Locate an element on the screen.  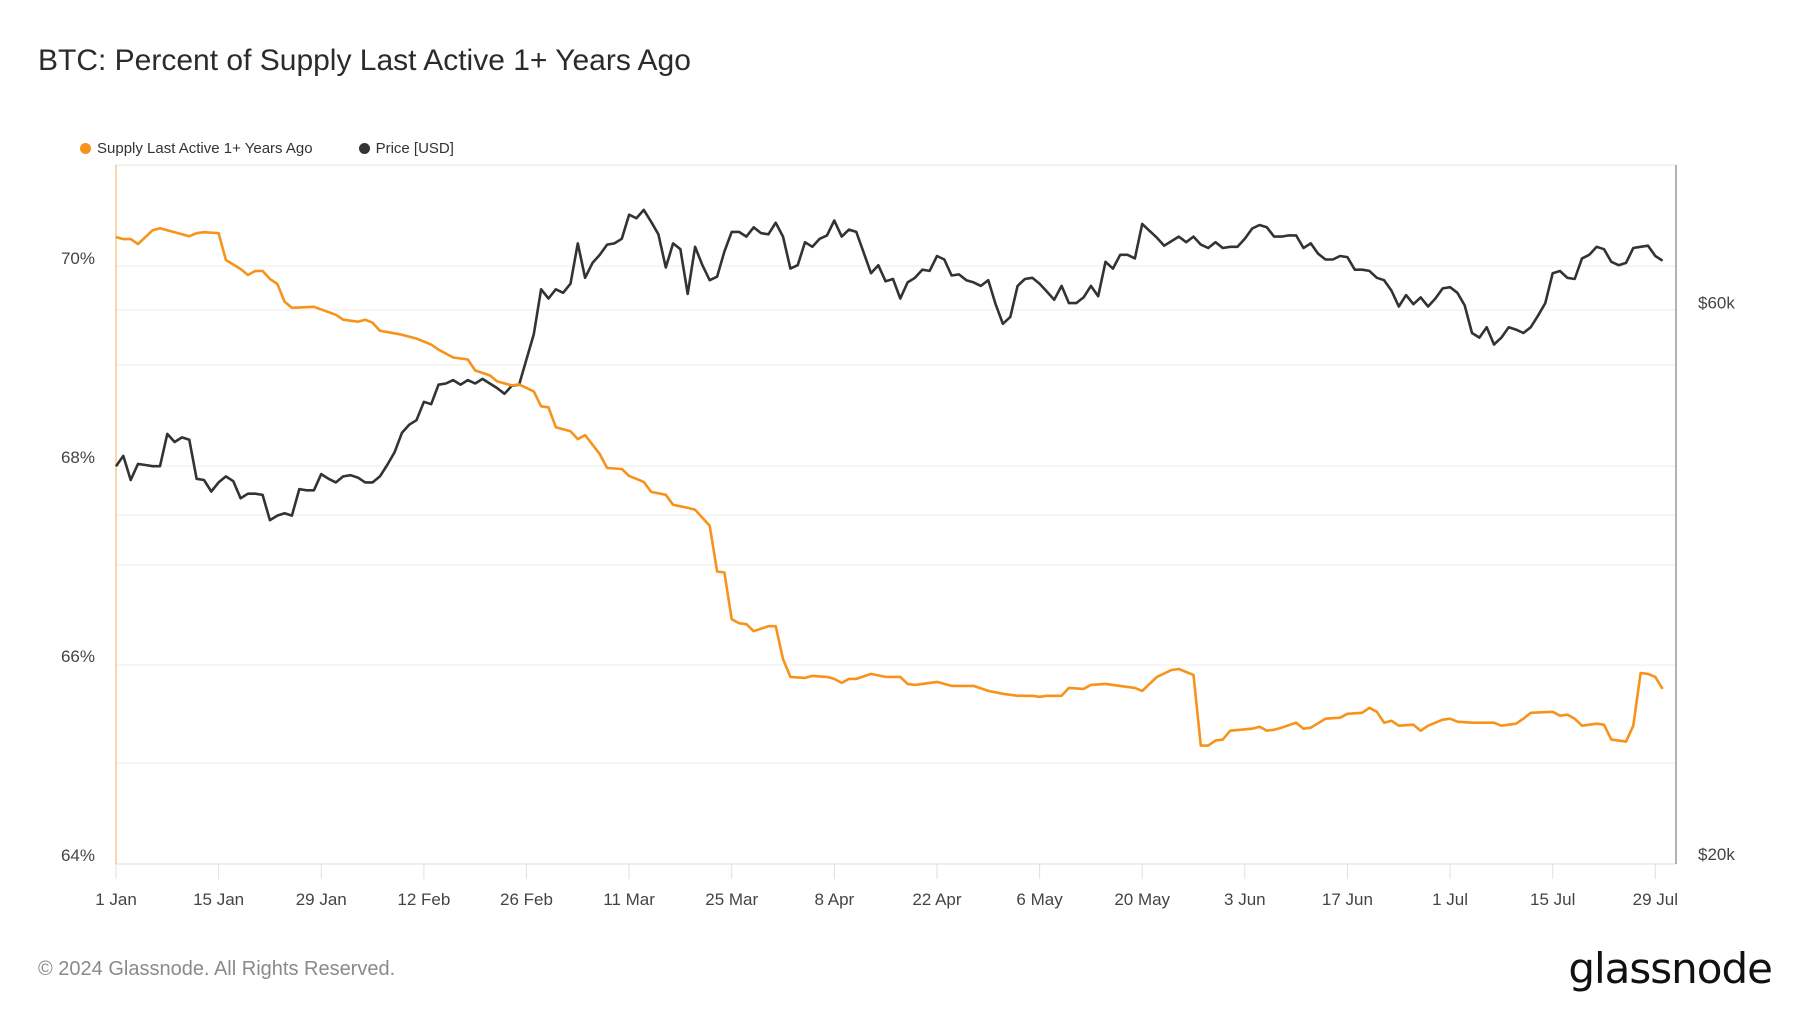
x-tick-label: 22 Apr is located at coordinates (936, 899).